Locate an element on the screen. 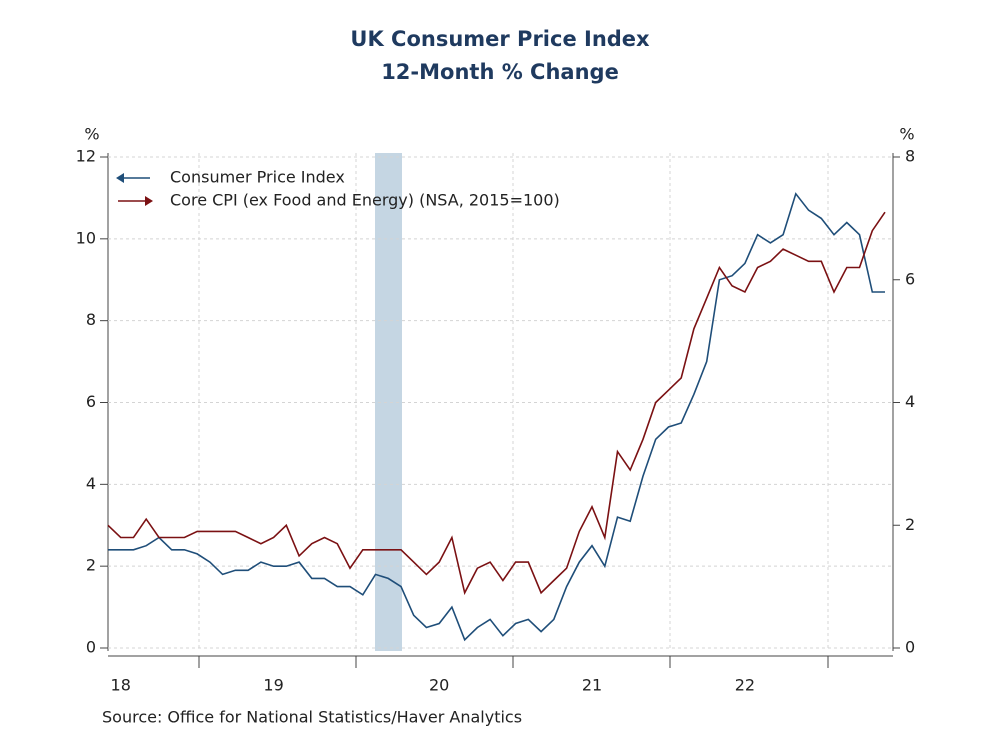 This screenshot has width=1000, height=750. chart-subtitle: 12-Month % Change is located at coordinates (500, 72).